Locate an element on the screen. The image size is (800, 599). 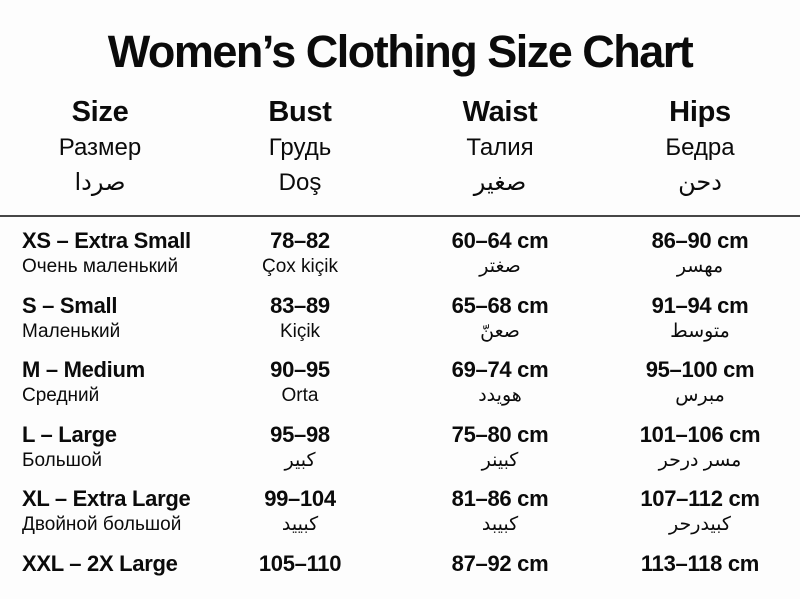
column-header-bust-third: Doş is located at coordinates (300, 182).